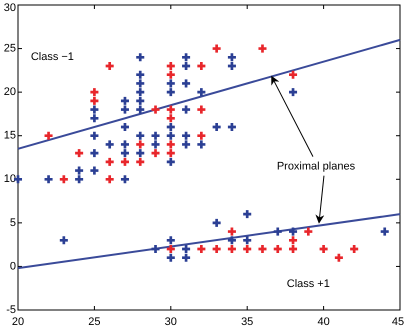 The height and width of the screenshot is (329, 405). I want to click on y-tick-label: 30, so click(10, 8).